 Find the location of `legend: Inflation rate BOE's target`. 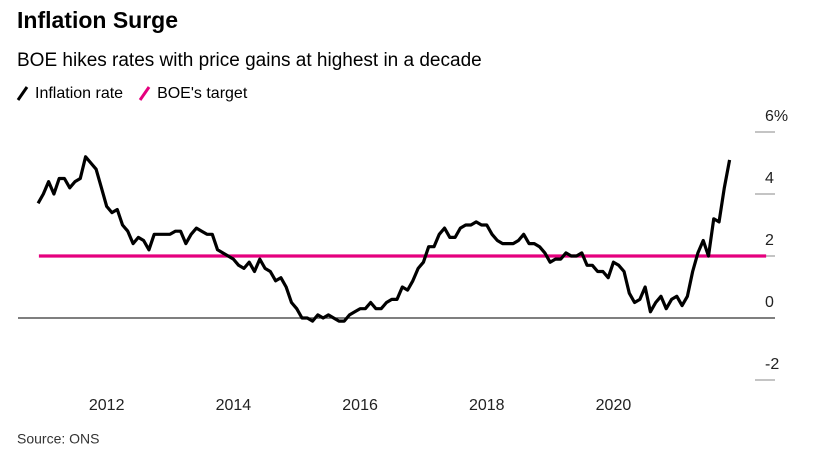

legend: Inflation rate BOE's target is located at coordinates (132, 93).